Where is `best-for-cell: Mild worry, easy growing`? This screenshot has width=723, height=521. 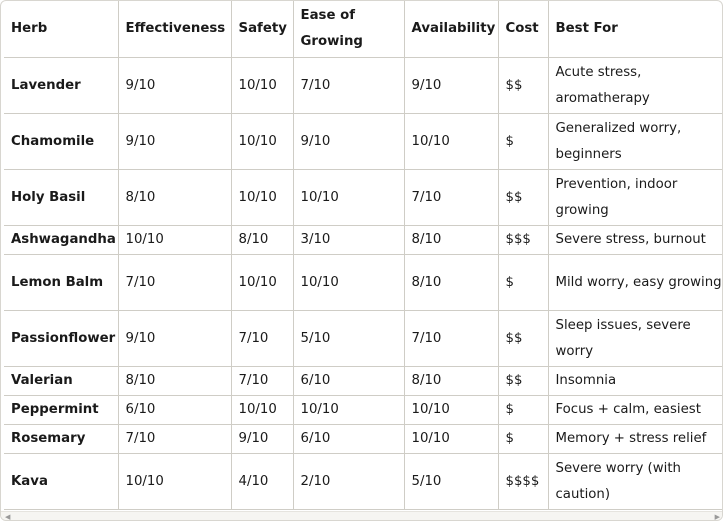
best-for-cell: Mild worry, easy growing is located at coordinates (634, 282).